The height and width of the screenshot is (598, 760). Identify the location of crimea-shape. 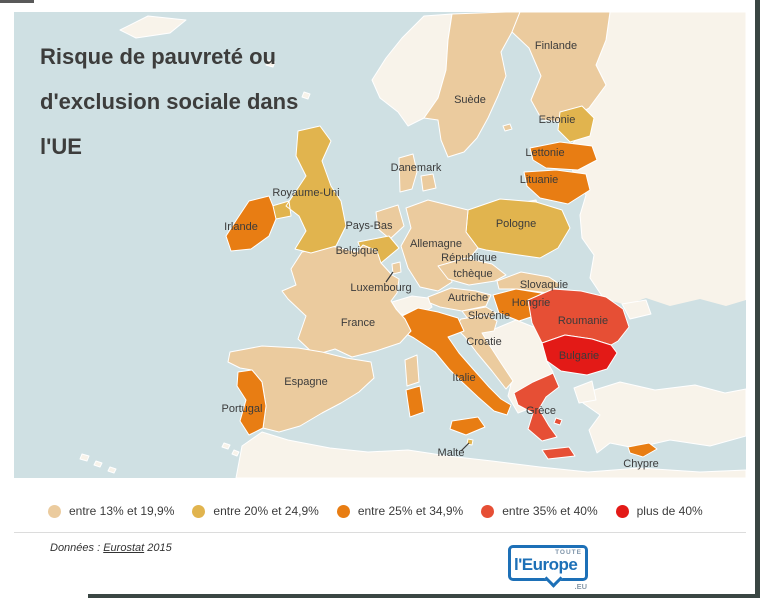
(636, 309).